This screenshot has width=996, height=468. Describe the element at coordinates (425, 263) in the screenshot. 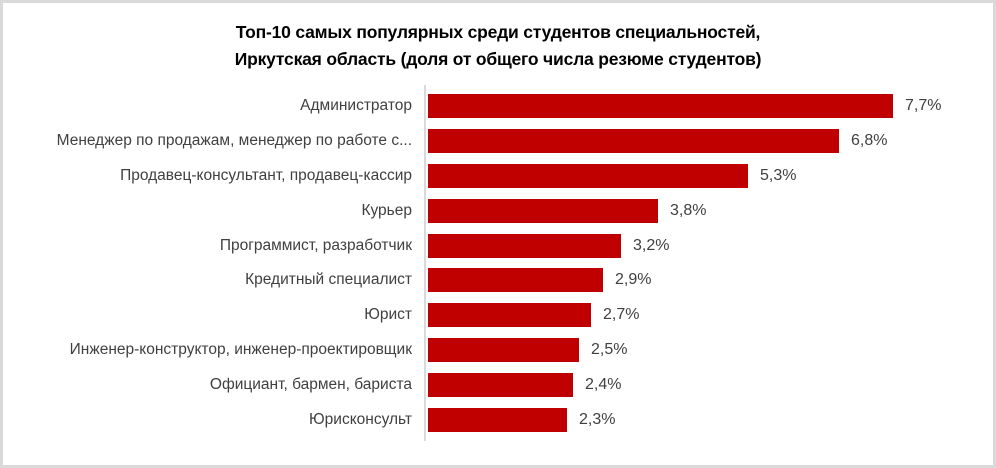

I see `category-axis-line` at that location.